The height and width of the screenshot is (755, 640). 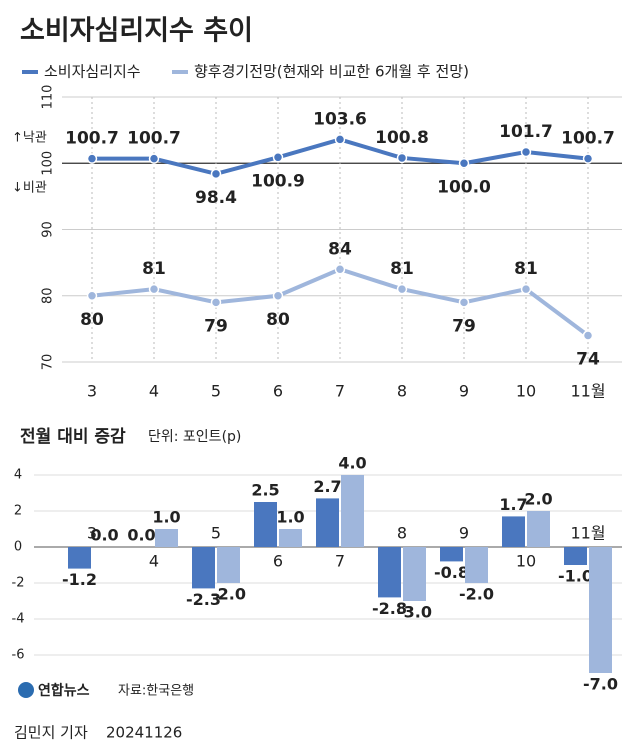 What do you see at coordinates (18, 511) in the screenshot?
I see `y-tick-label: 2` at bounding box center [18, 511].